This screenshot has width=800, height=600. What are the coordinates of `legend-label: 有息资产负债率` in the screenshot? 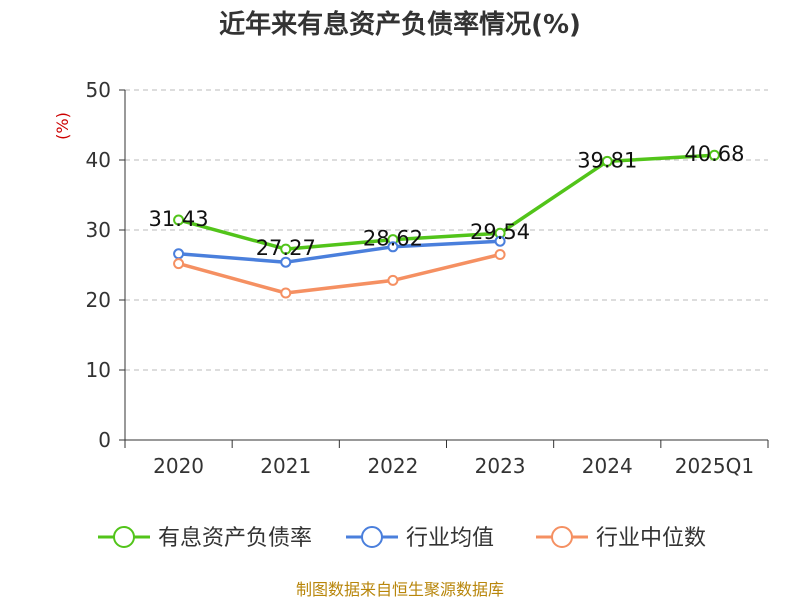 It's located at (235, 538).